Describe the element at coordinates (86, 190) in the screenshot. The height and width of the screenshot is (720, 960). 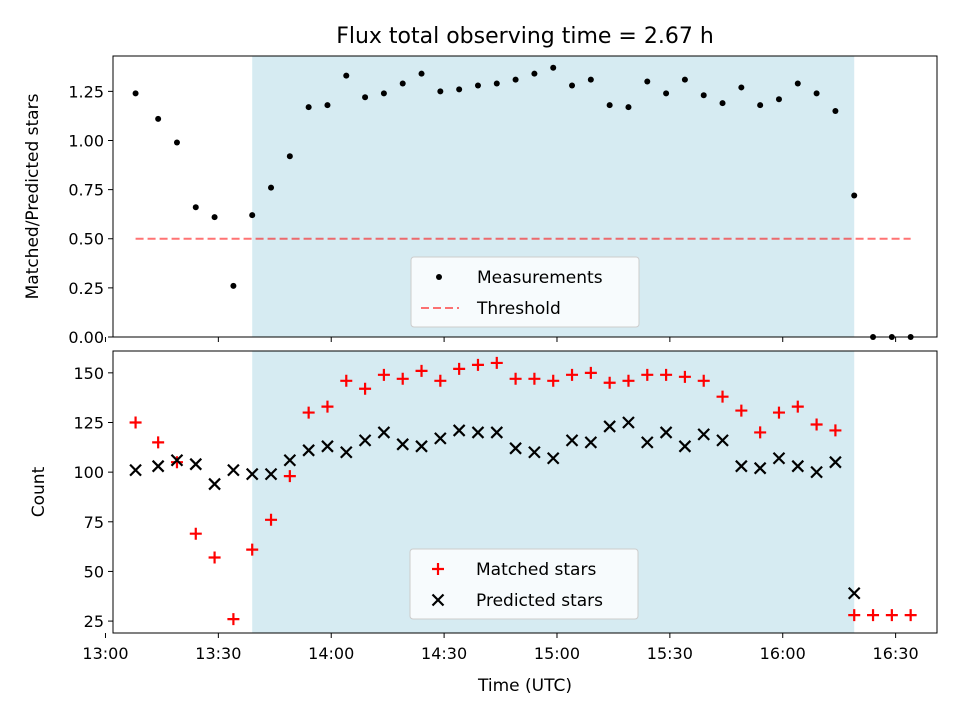
I see `y-tick-label: 0.75` at that location.